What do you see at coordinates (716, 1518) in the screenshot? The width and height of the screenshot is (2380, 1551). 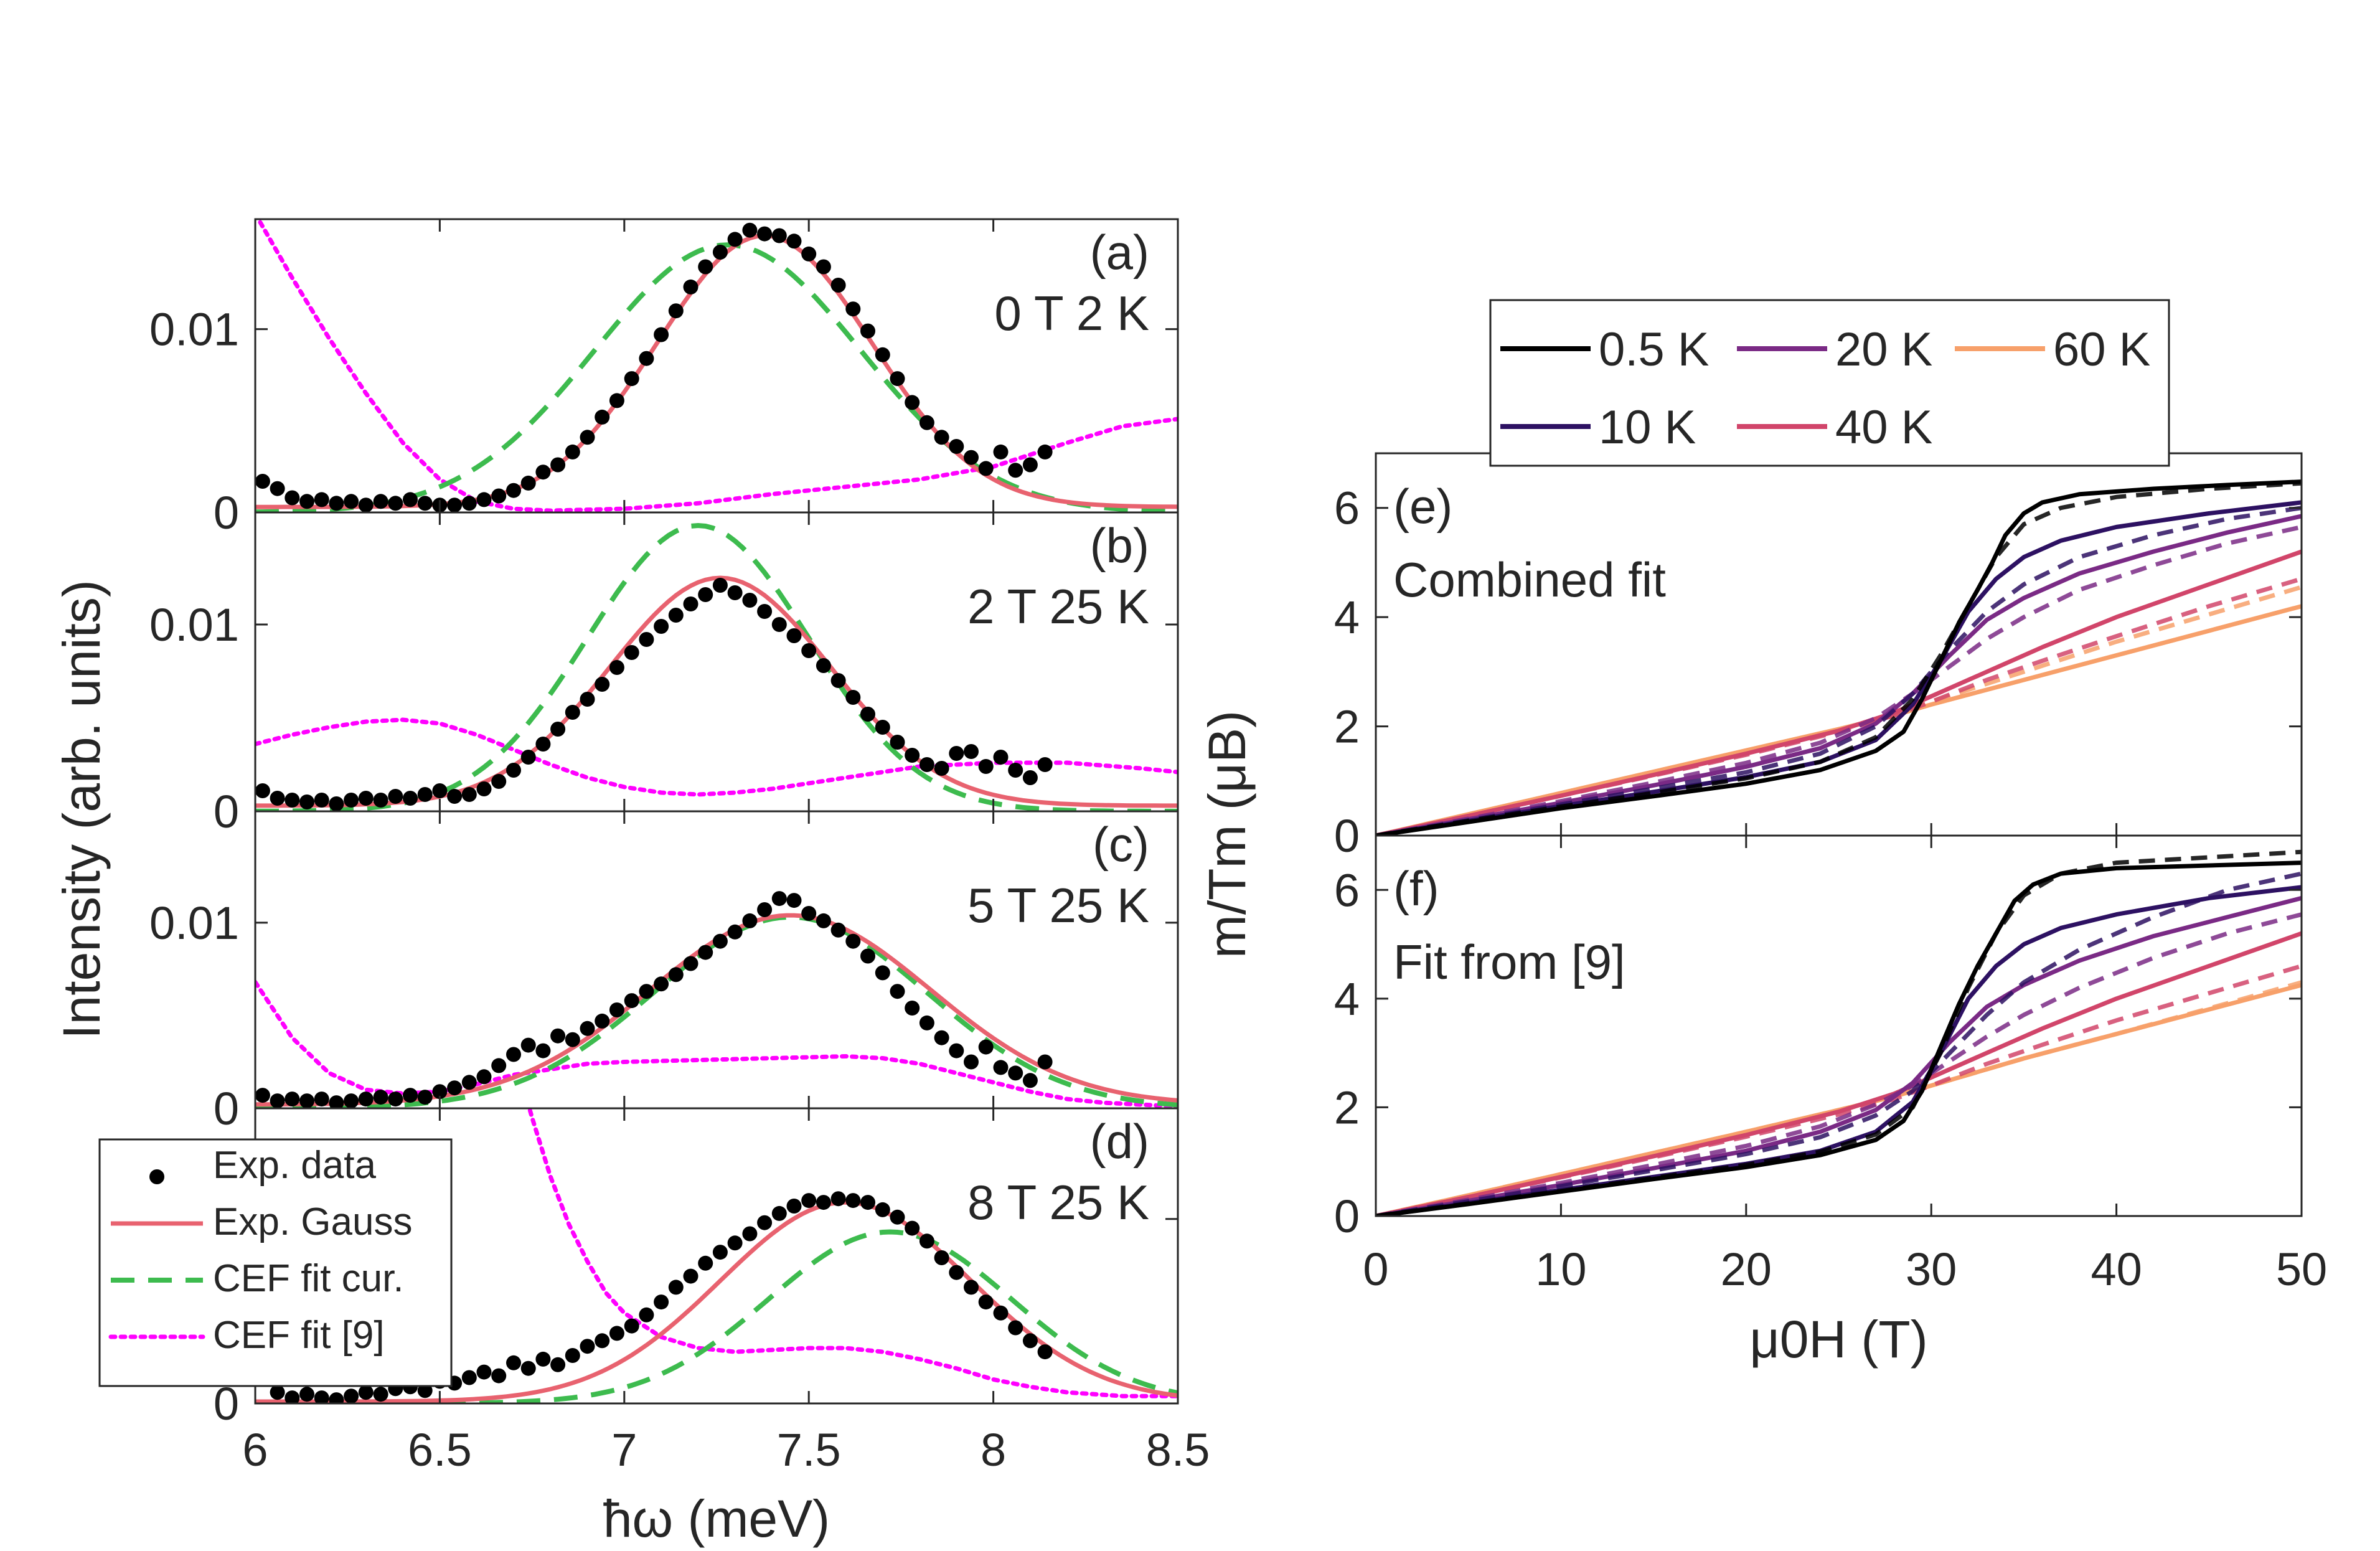 I see `x-axis-label: ħω (meV)` at bounding box center [716, 1518].